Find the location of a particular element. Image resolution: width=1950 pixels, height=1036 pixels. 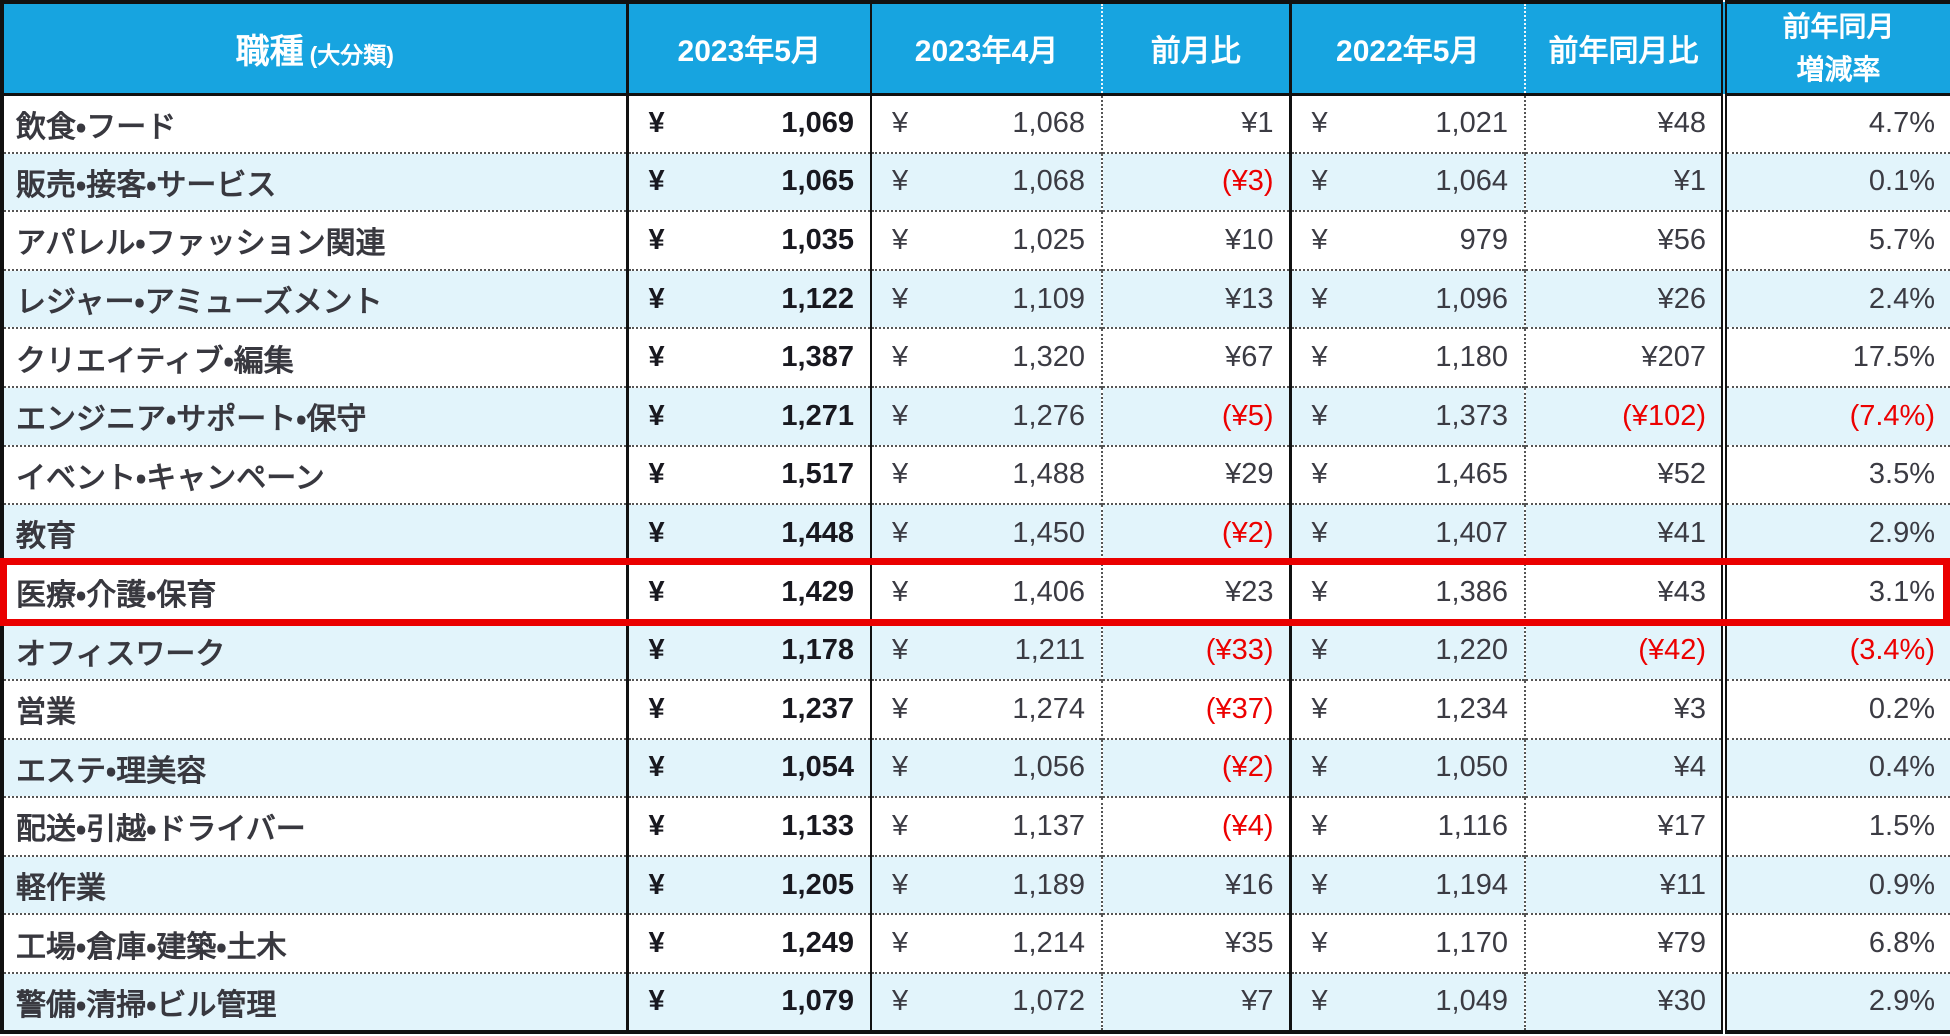

wage-value: 1,021 is located at coordinates (1471, 123).